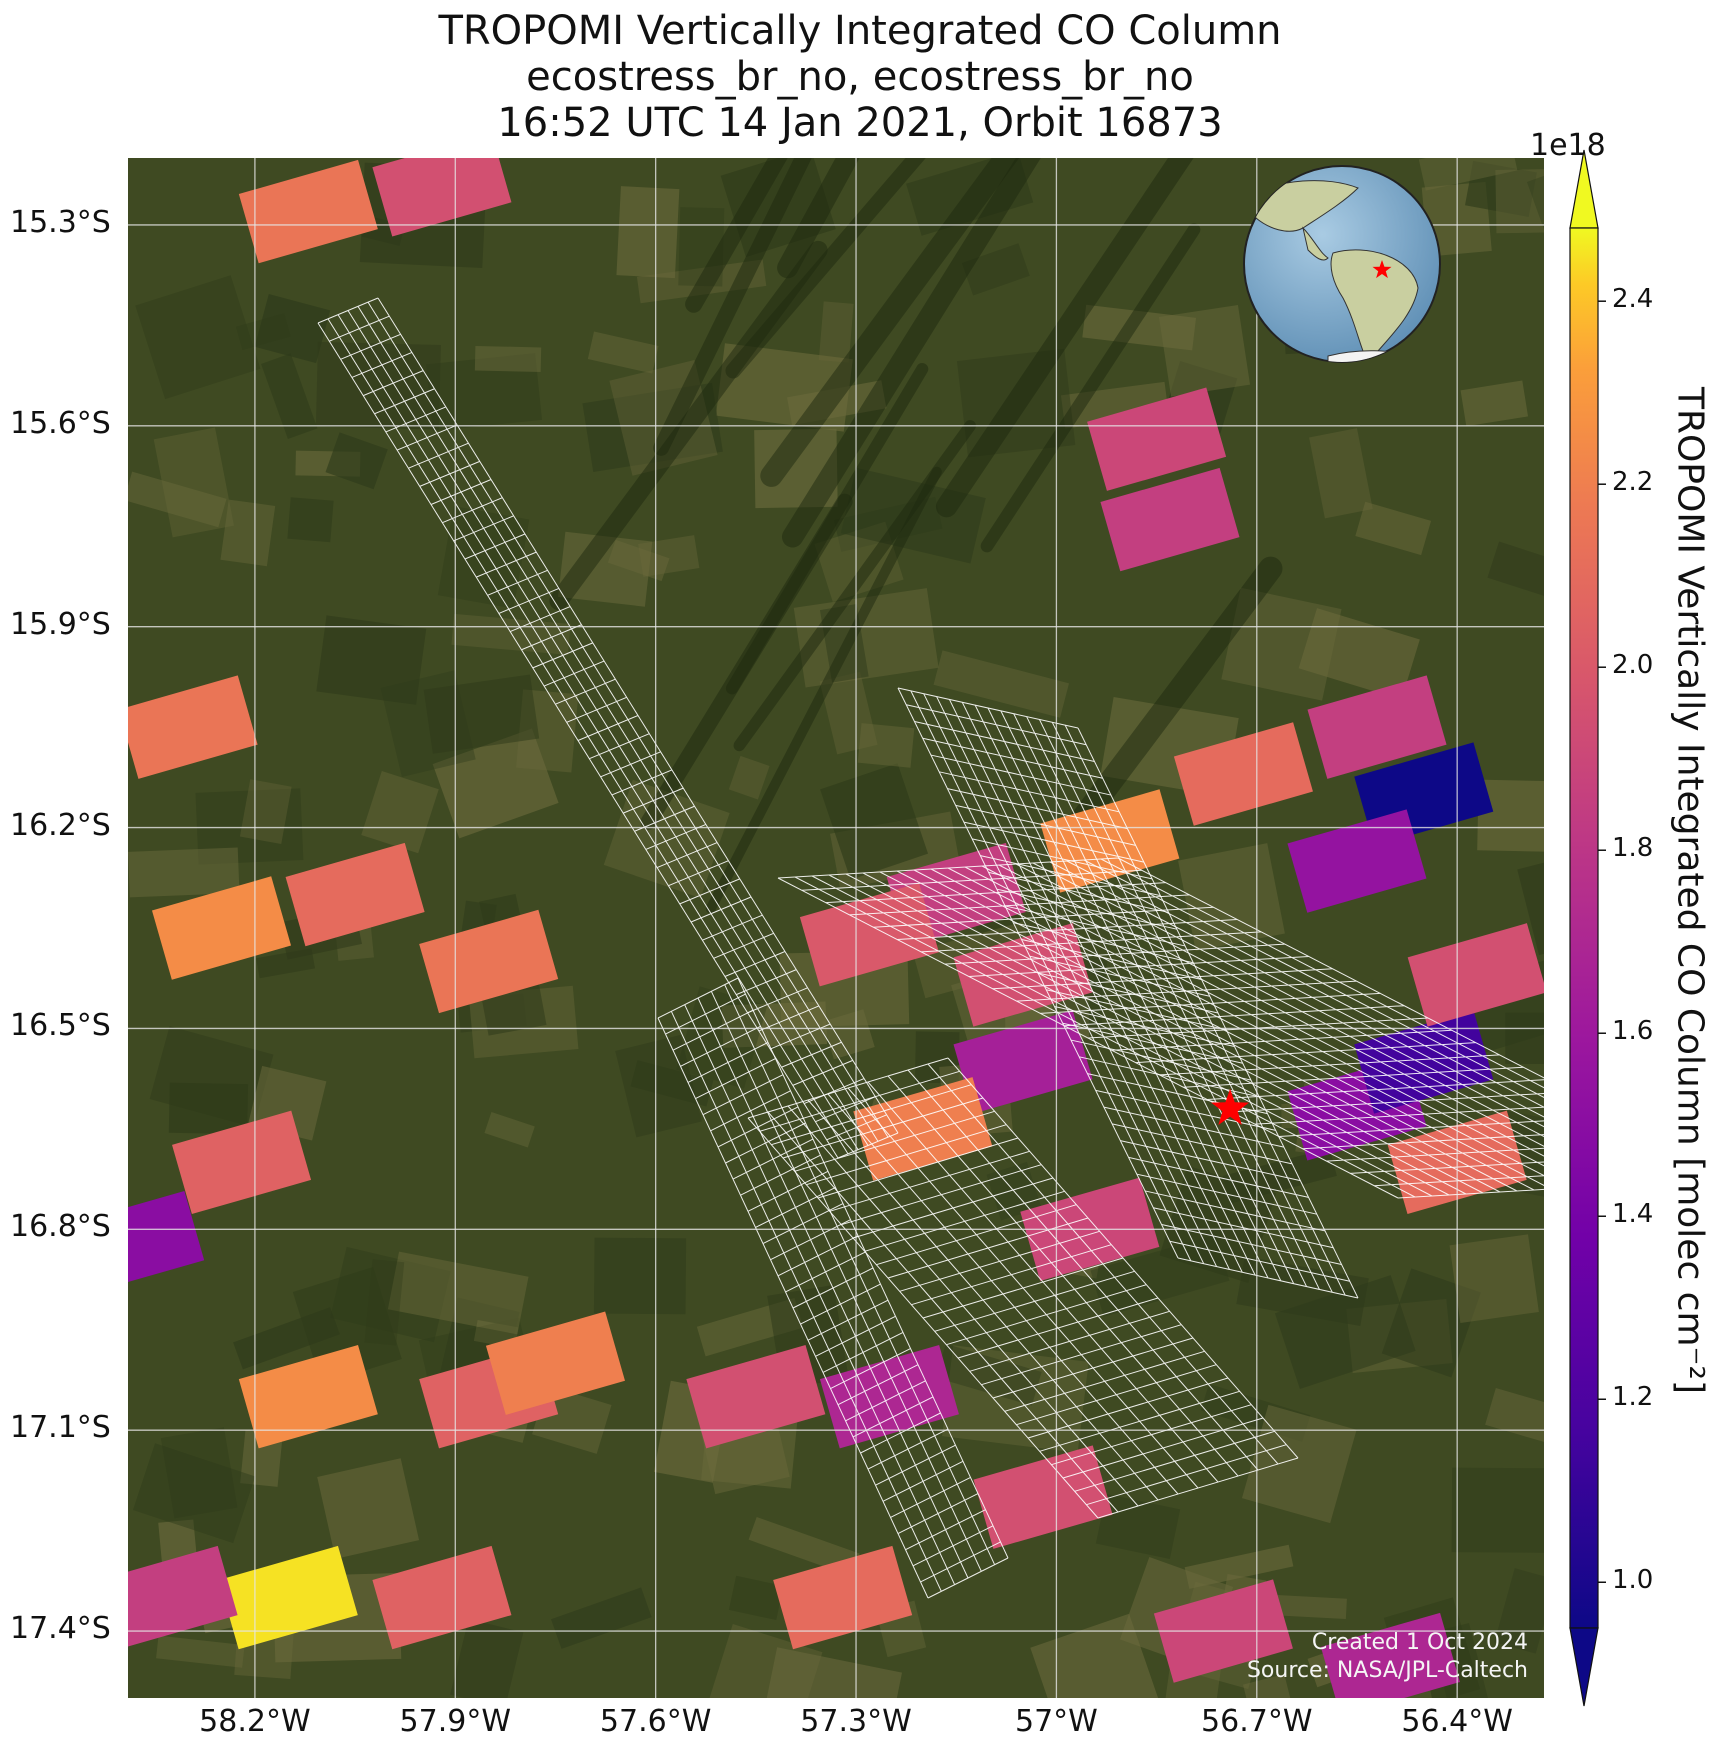  What do you see at coordinates (1587, 928) in the screenshot?
I see `colorbar` at bounding box center [1587, 928].